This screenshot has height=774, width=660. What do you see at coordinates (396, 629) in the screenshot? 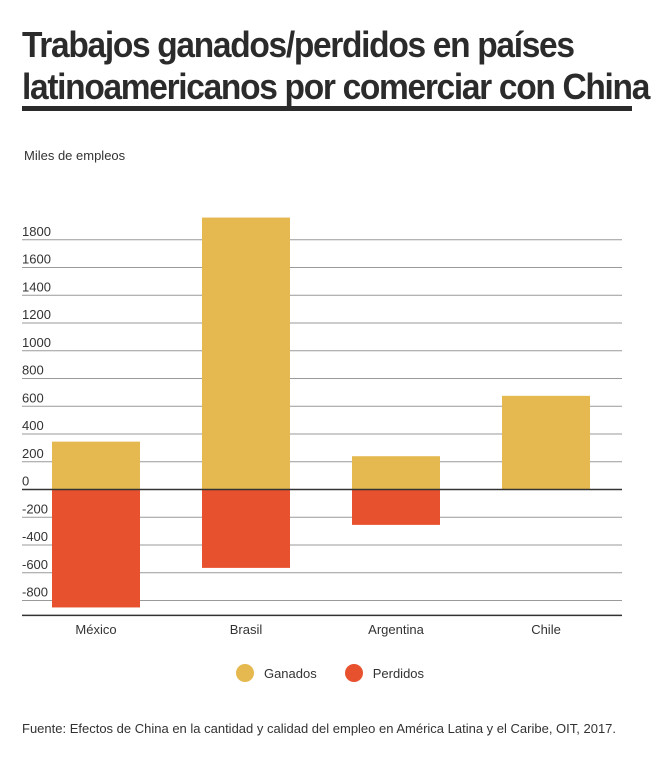
I see `x-tick-label: Argentina` at bounding box center [396, 629].